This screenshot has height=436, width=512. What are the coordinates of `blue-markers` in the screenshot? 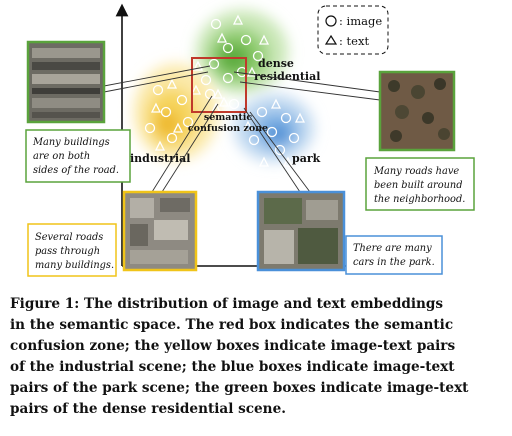 It's located at (262, 131).